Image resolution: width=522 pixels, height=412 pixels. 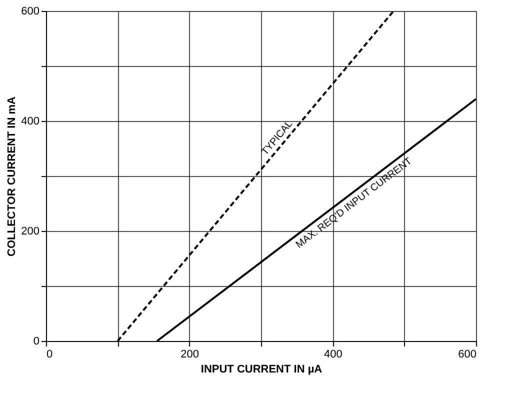 I want to click on x-tick-label: 0, so click(x=49, y=354).